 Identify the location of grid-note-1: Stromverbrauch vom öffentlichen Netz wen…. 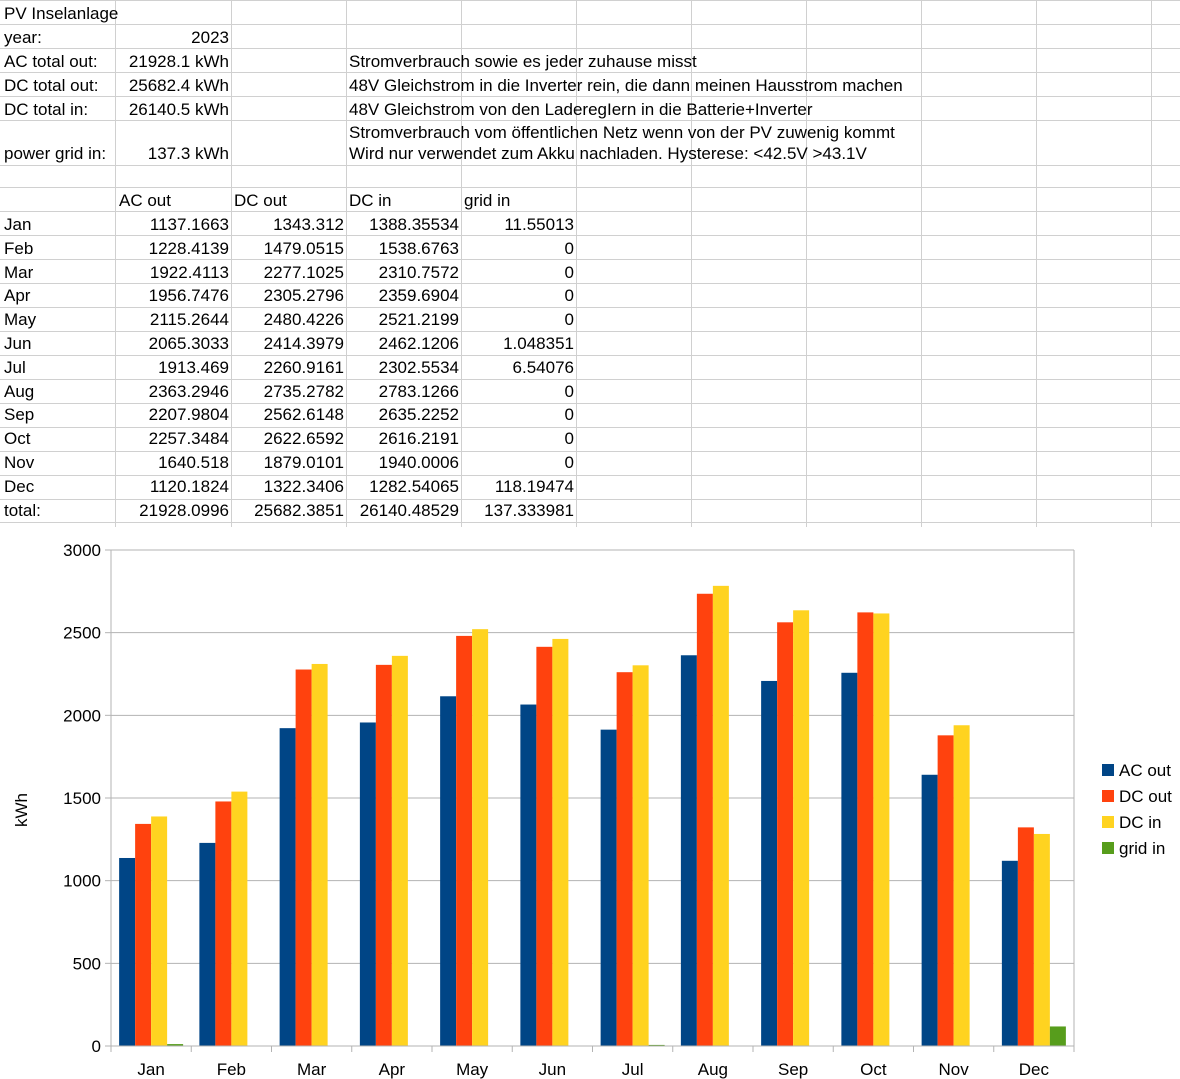
(622, 132).